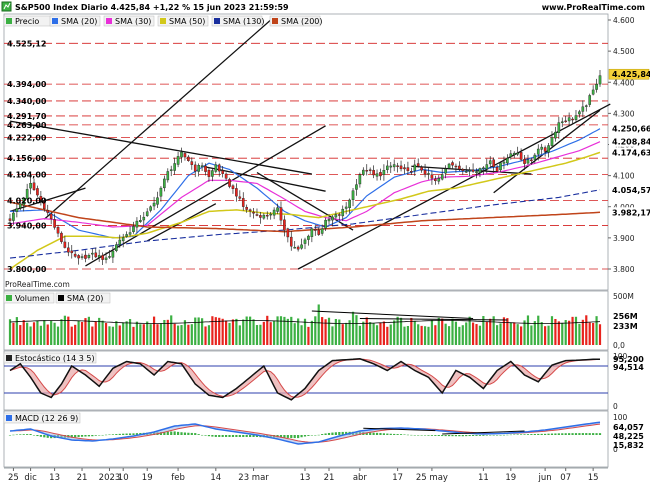 This screenshot has height=483, width=650. What do you see at coordinates (619, 345) in the screenshot?
I see `volume-ytick-label: 0,0` at bounding box center [619, 345].